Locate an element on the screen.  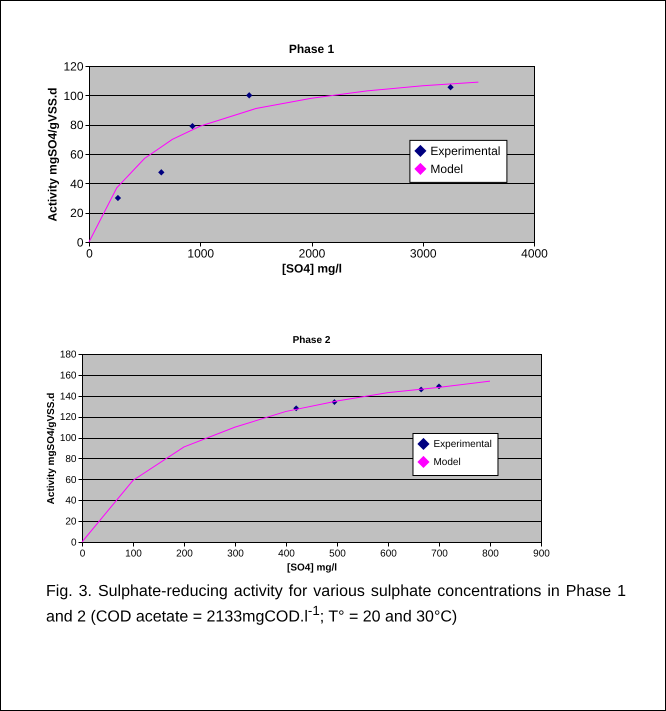
x-tick-label: 400 is located at coordinates (287, 554).